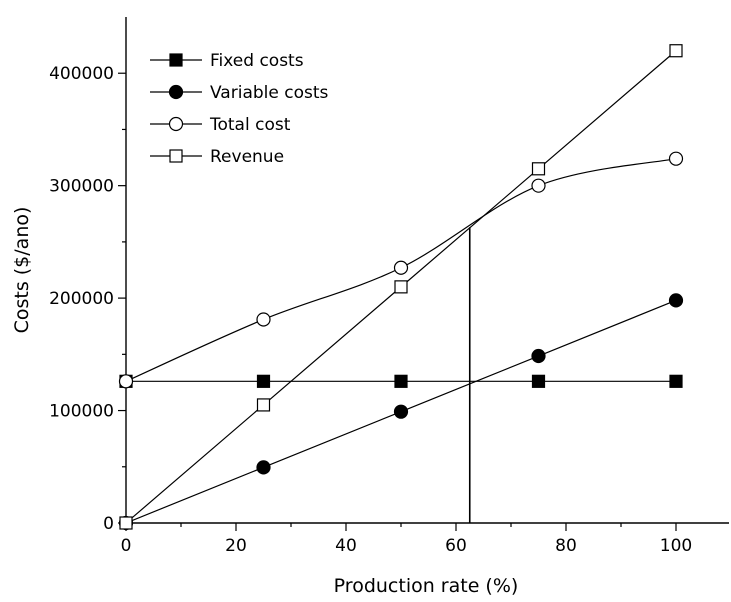  I want to click on y-tick-label: 100000, so click(81, 412).